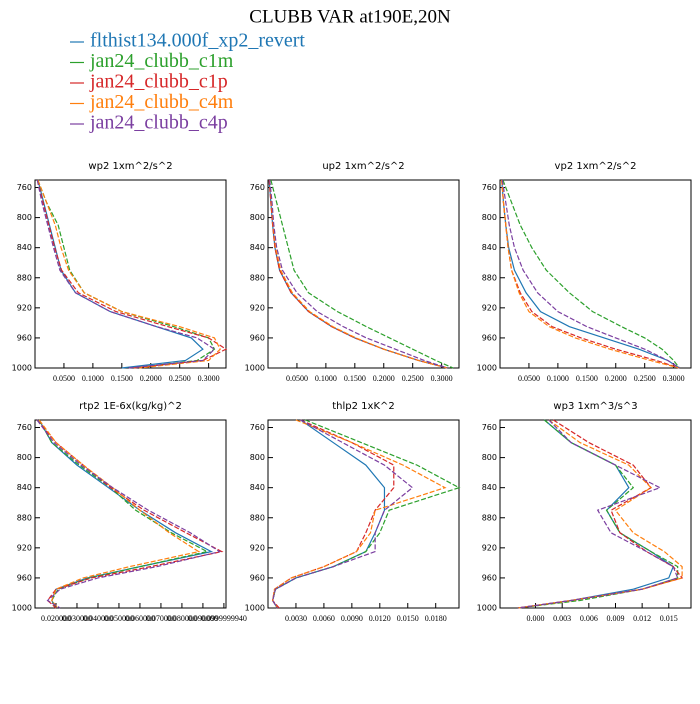  What do you see at coordinates (203, 618) in the screenshot?
I see `x-tick-label: 0.090000` at bounding box center [203, 618].